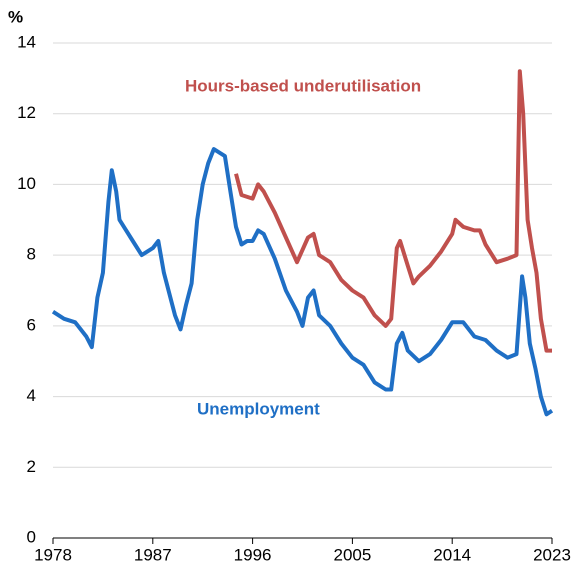  I want to click on x-tick-label: 1978, so click(53, 554).